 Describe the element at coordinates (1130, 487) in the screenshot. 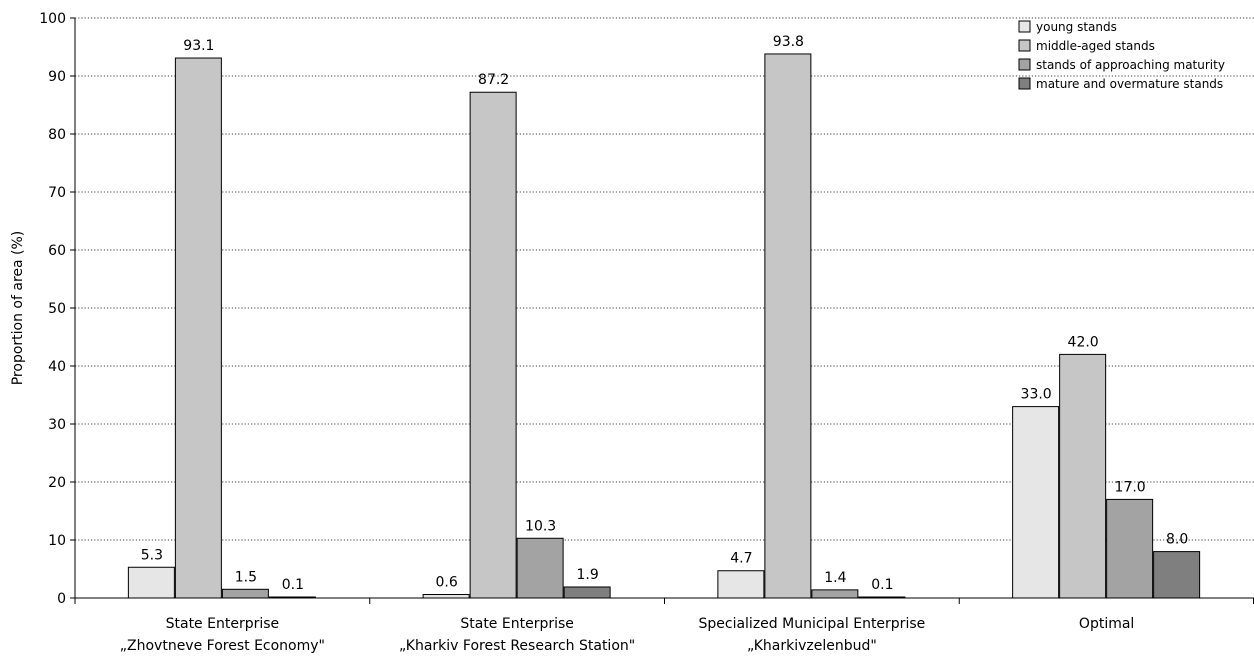

I see `data-label: 17.0` at that location.